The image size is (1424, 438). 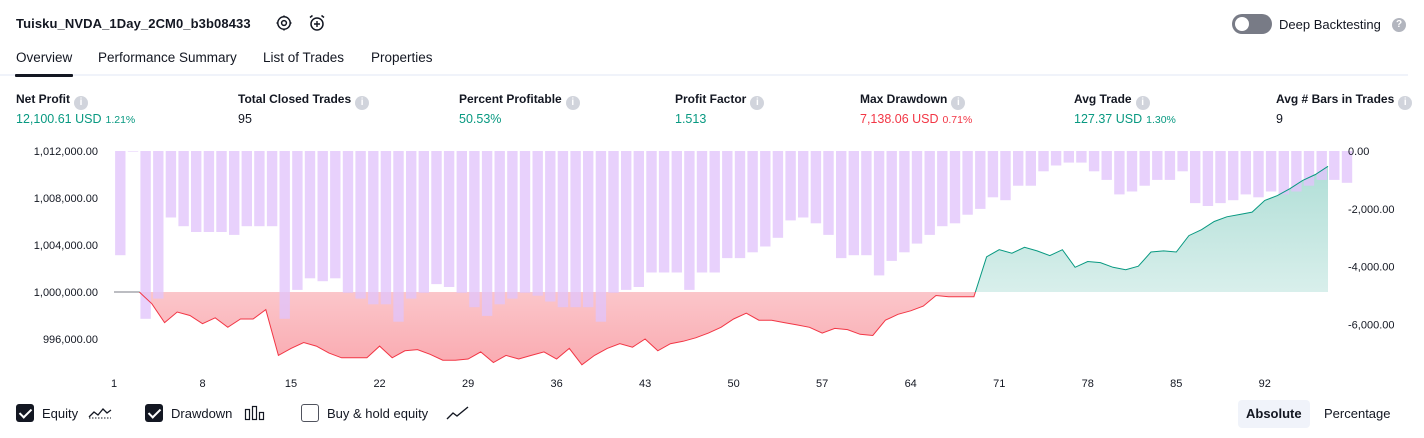 I want to click on gear-icon, so click(x=284, y=23).